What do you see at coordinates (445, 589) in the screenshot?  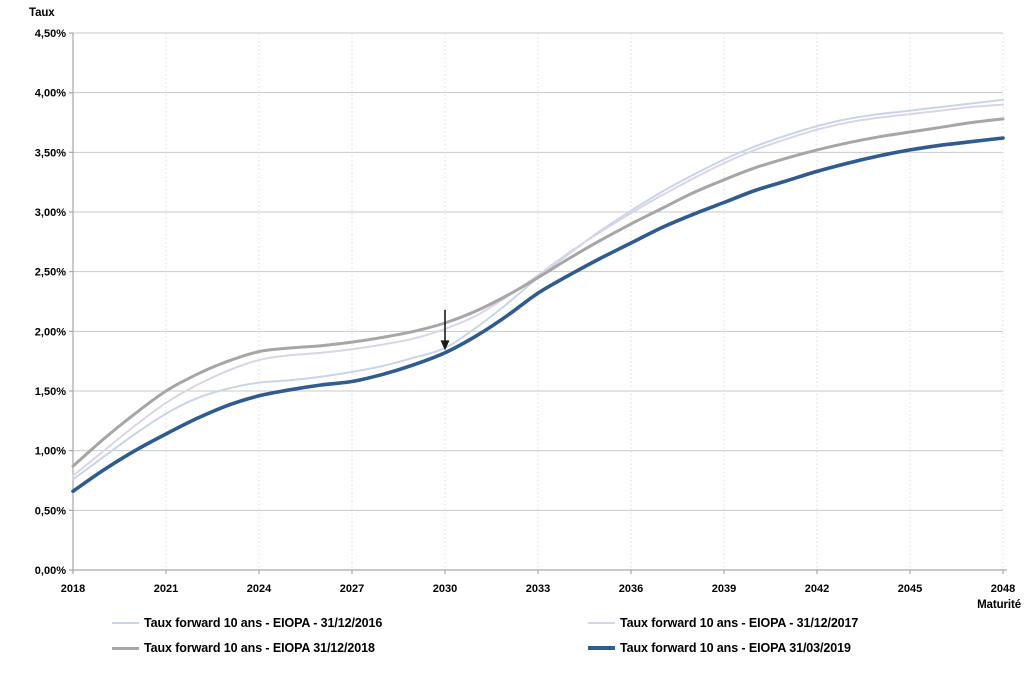 I see `x-tick-label: 2030` at bounding box center [445, 589].